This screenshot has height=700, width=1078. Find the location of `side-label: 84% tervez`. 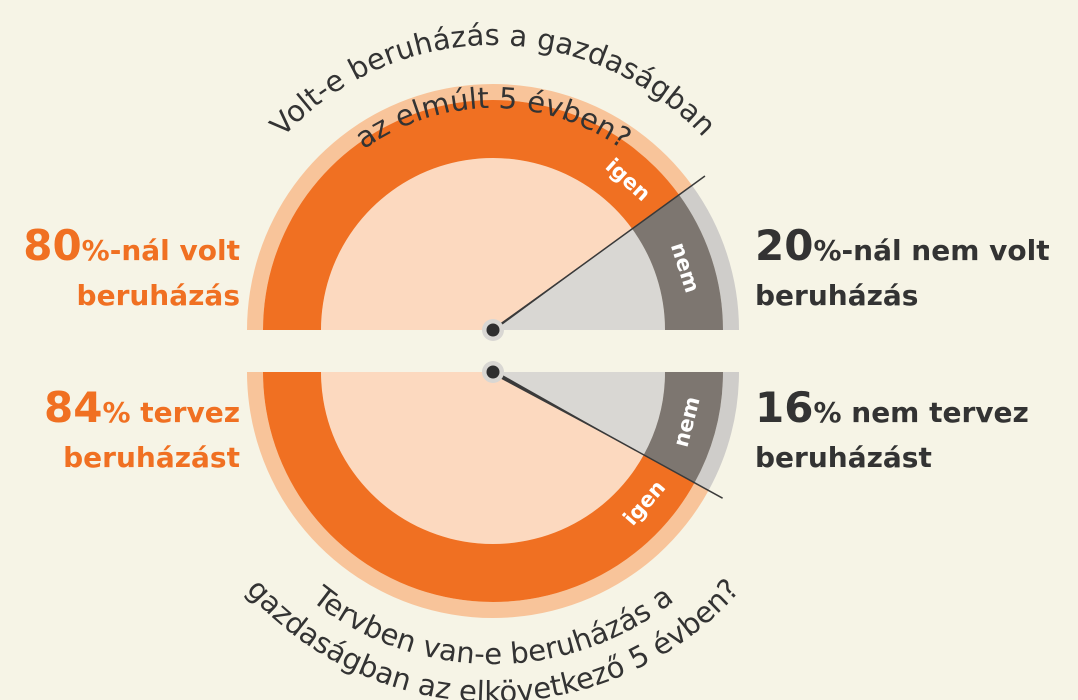

side-label: 84% tervez is located at coordinates (142, 407).